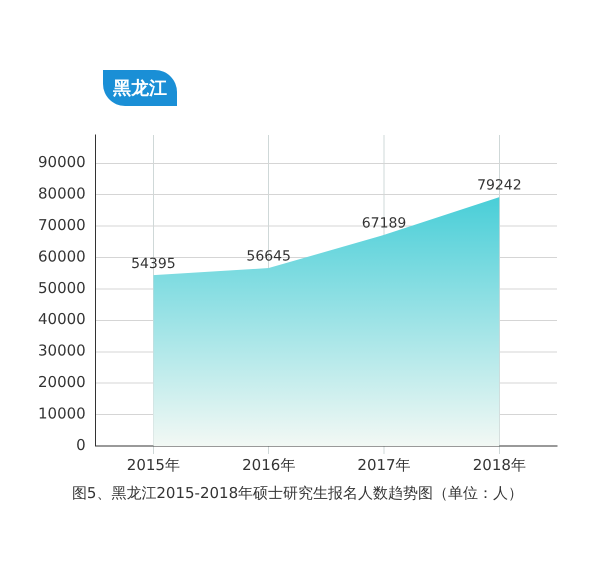 The width and height of the screenshot is (595, 571). I want to click on y-tick-label: 60000, so click(62, 256).